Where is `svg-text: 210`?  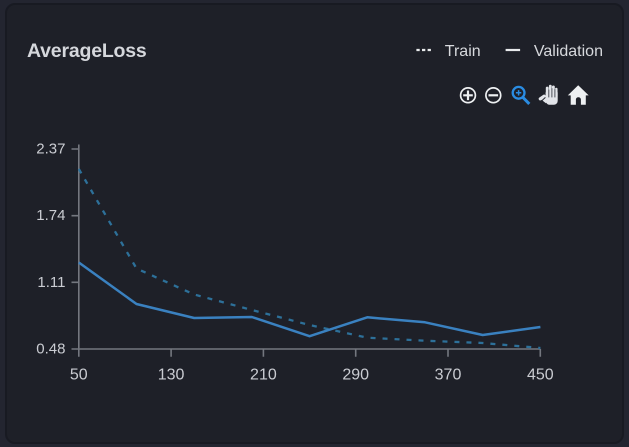
svg-text: 210 is located at coordinates (263, 375).